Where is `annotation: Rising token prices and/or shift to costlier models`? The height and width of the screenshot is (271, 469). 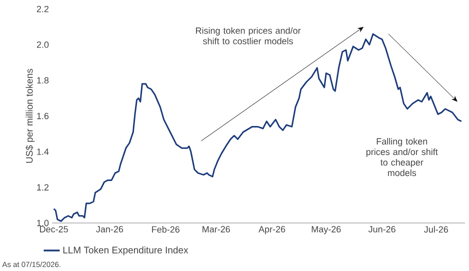 annotation: Rising token prices and/or shift to costlier models is located at coordinates (248, 35).